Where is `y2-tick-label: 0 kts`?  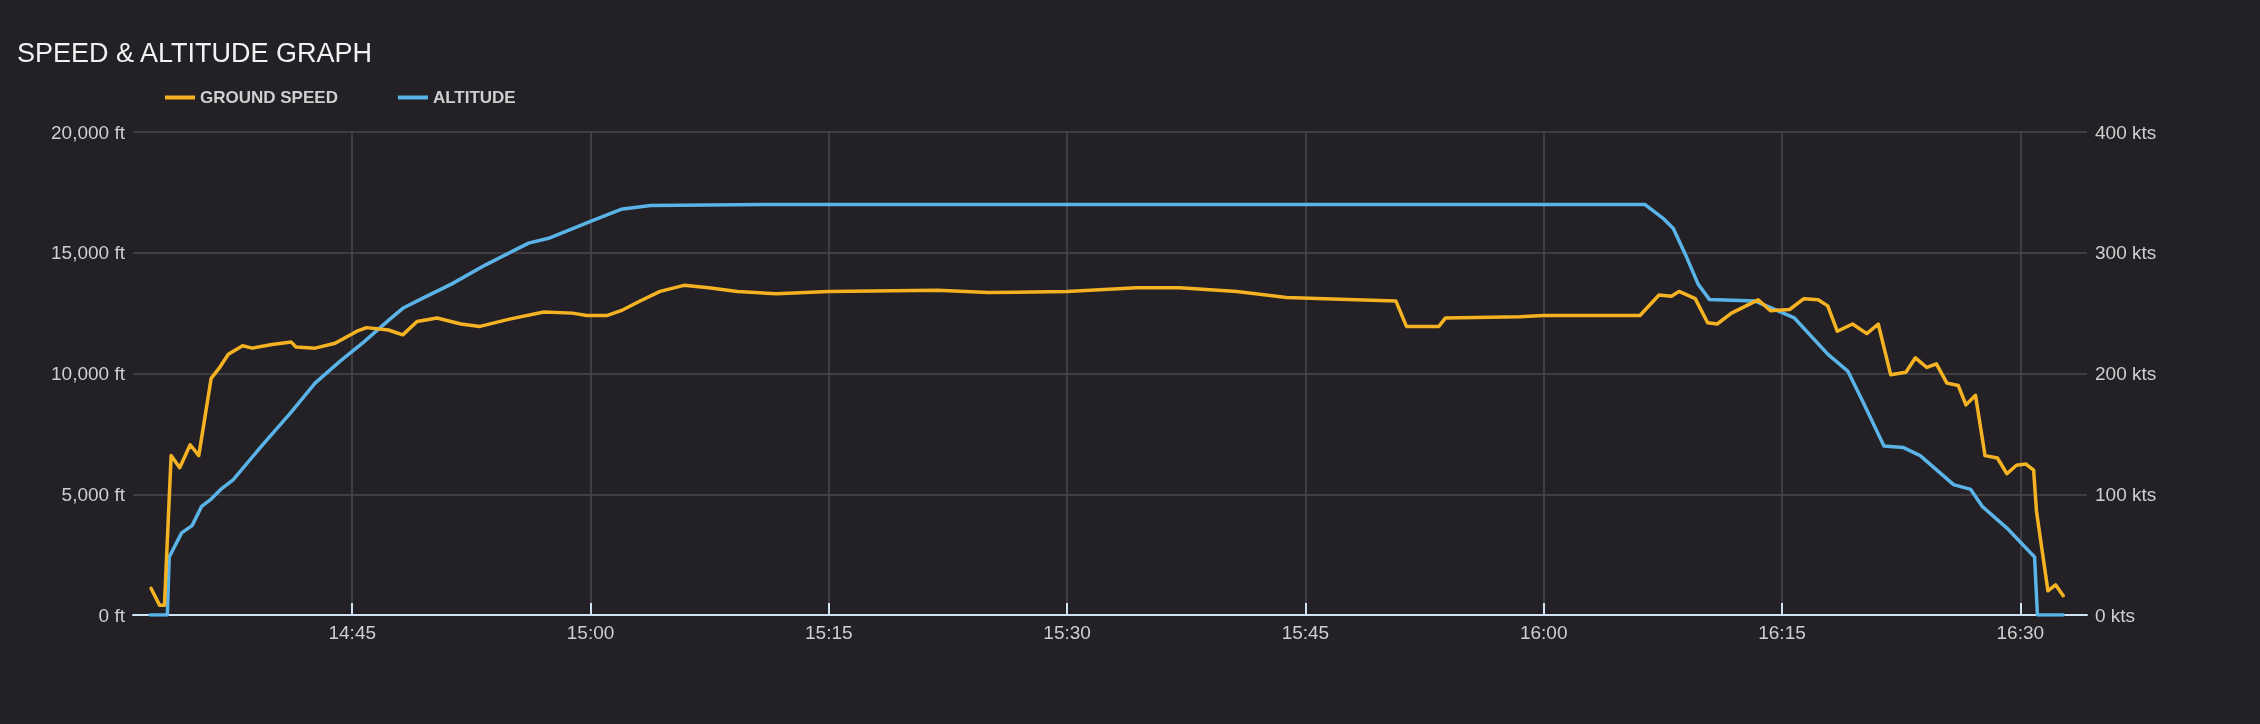 y2-tick-label: 0 kts is located at coordinates (2115, 615).